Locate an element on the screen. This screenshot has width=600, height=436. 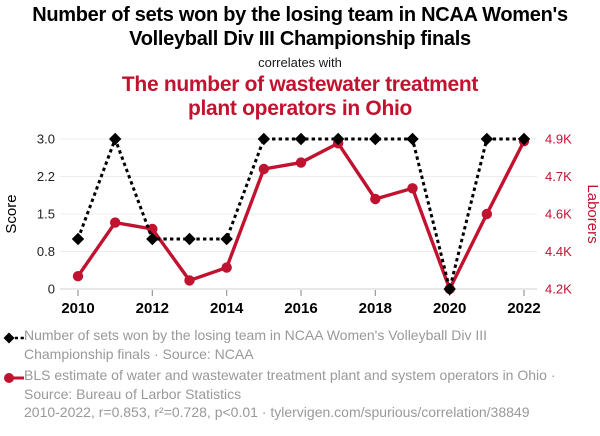
red-line-circle-legend-icon is located at coordinates (14, 378).